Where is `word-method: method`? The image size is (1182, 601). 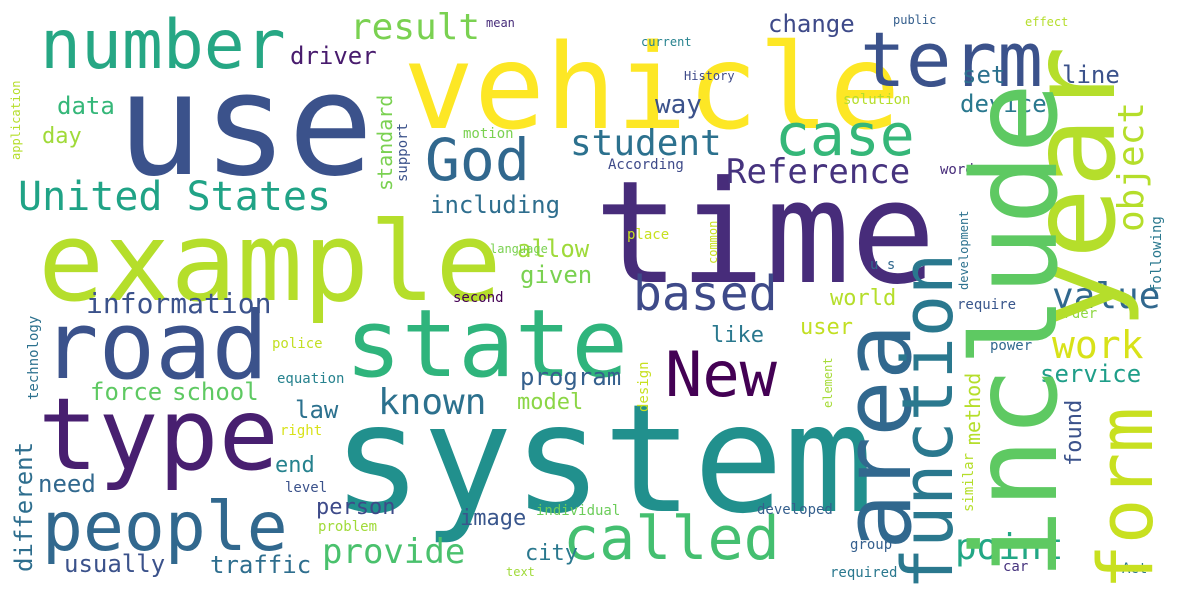
word-method: method is located at coordinates (973, 408).